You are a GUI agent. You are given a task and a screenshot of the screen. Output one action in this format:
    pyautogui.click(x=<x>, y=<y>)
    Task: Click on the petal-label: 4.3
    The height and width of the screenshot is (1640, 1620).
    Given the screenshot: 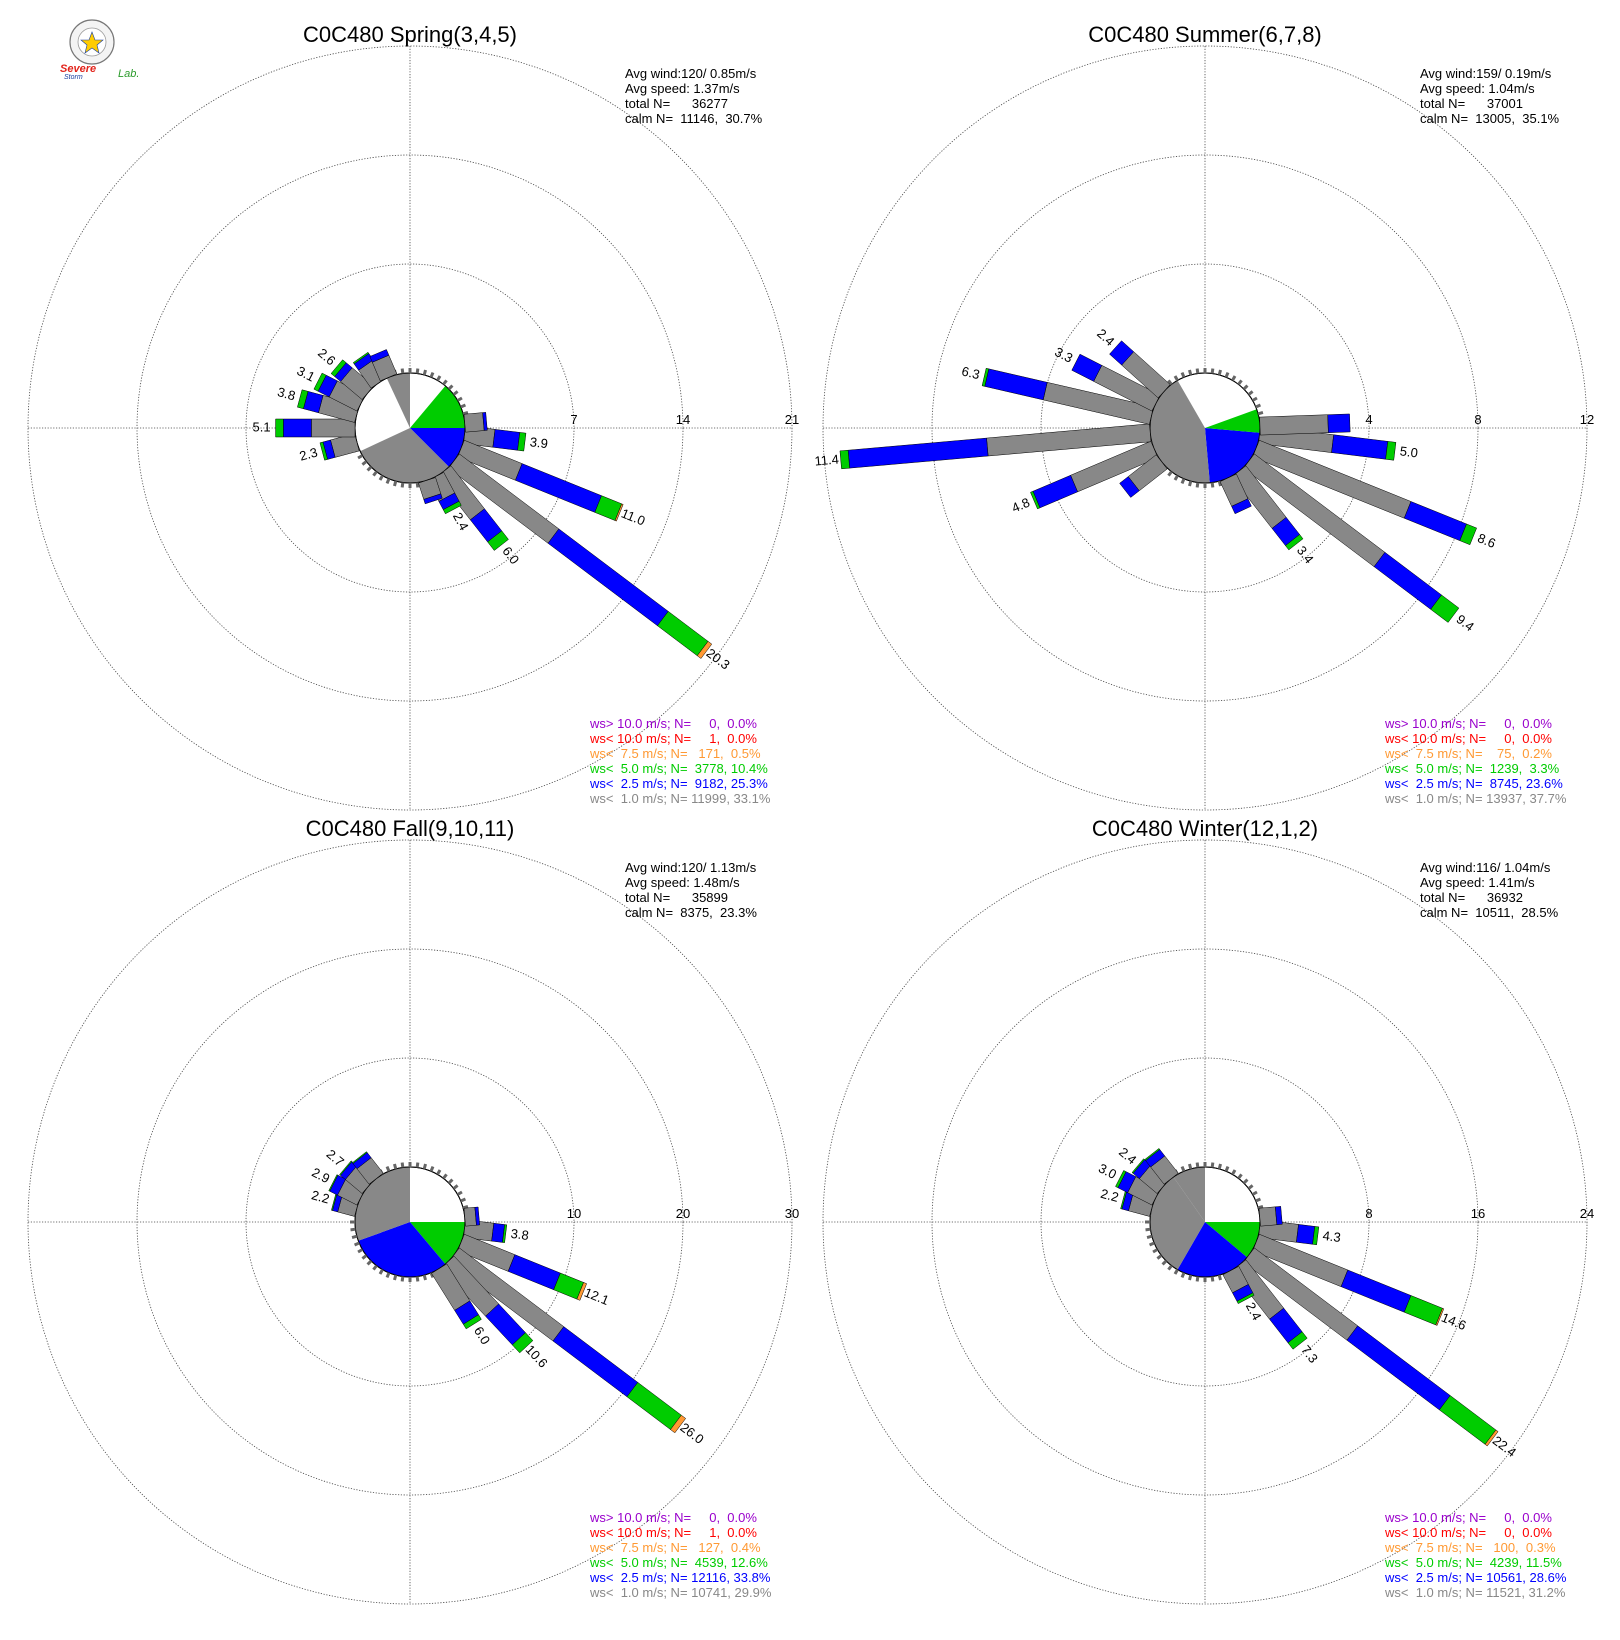 What is the action you would take?
    pyautogui.click(x=1332, y=1236)
    